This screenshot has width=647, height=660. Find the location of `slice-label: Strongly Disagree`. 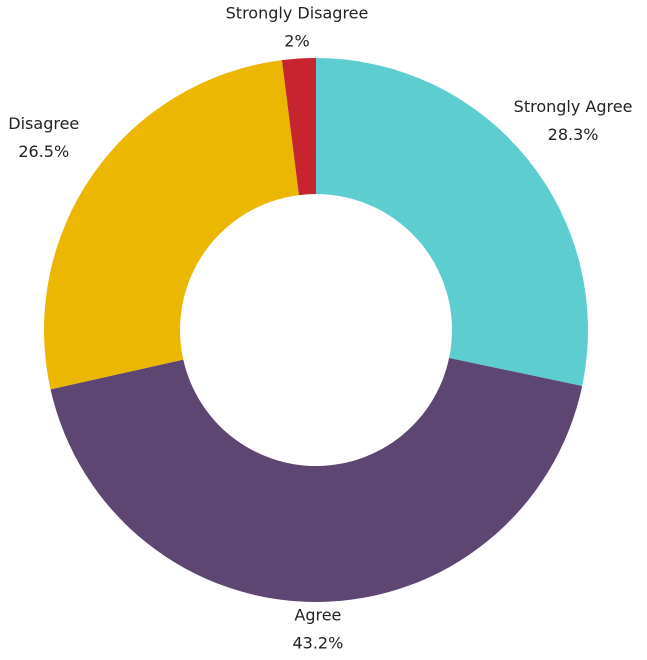

slice-label: Strongly Disagree is located at coordinates (297, 13).